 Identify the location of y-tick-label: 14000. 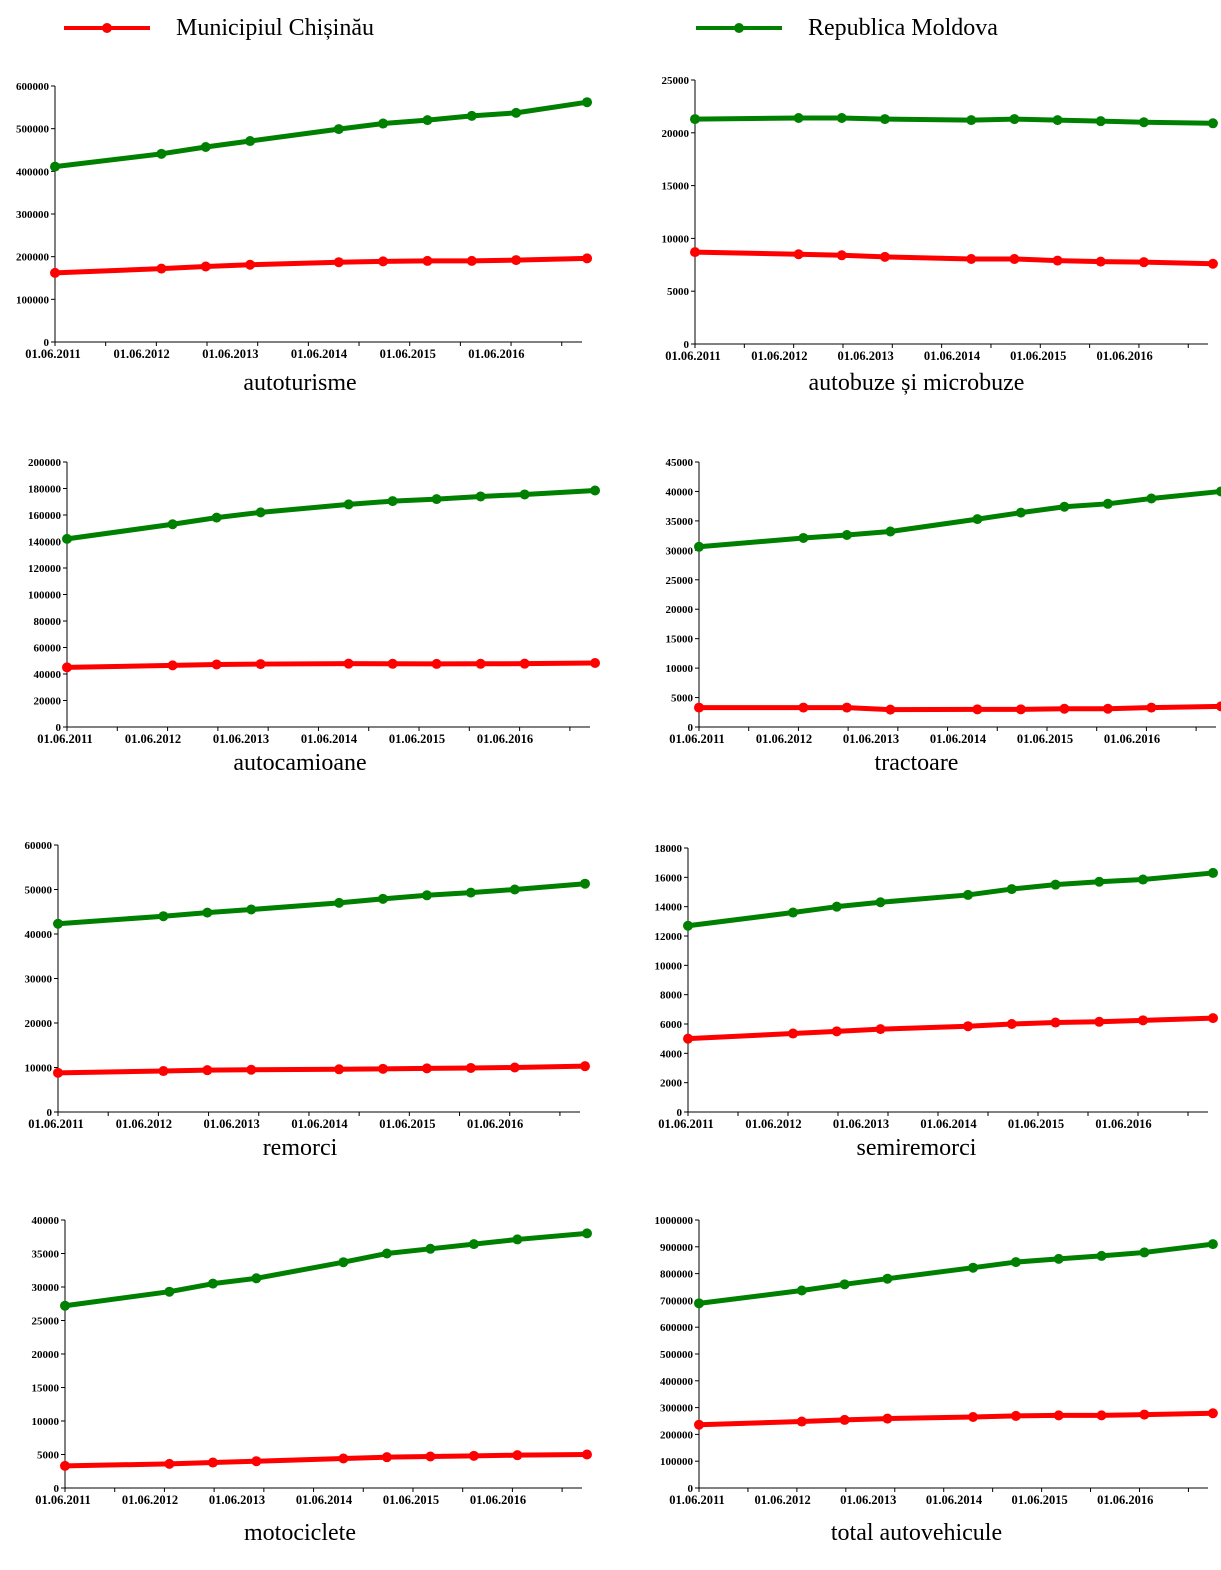
(669, 908).